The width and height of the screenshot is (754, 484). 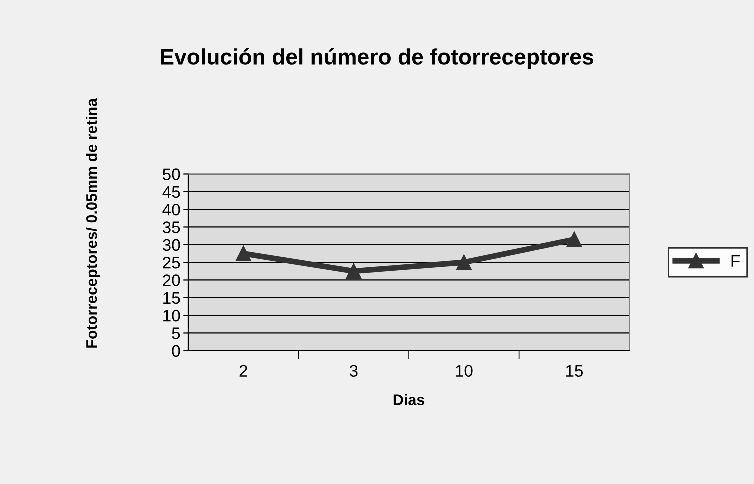 What do you see at coordinates (93, 223) in the screenshot?
I see `y-axis-title: Fotorreceptores/ 0.05mm de retina` at bounding box center [93, 223].